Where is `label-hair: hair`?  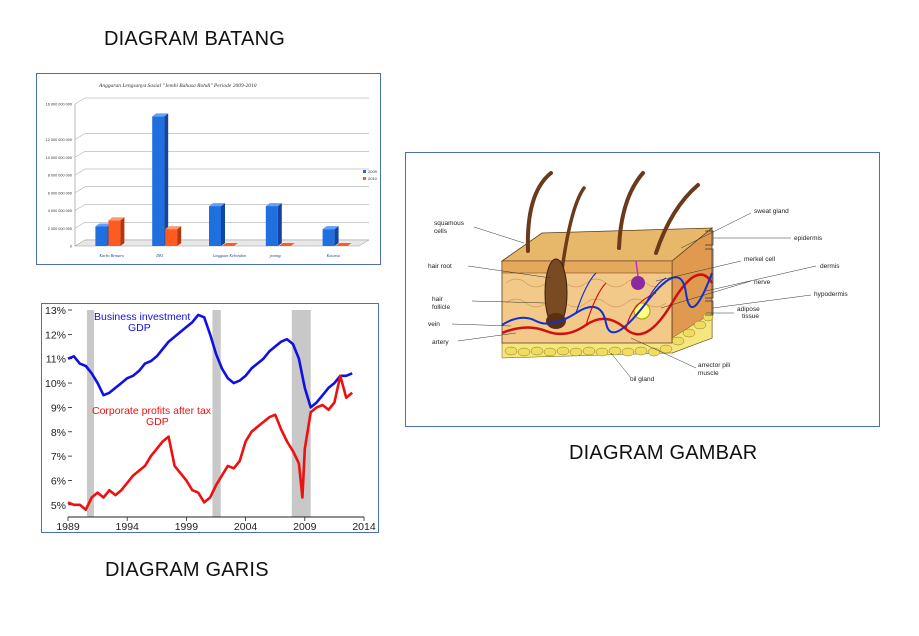 label-hair: hair is located at coordinates (438, 299).